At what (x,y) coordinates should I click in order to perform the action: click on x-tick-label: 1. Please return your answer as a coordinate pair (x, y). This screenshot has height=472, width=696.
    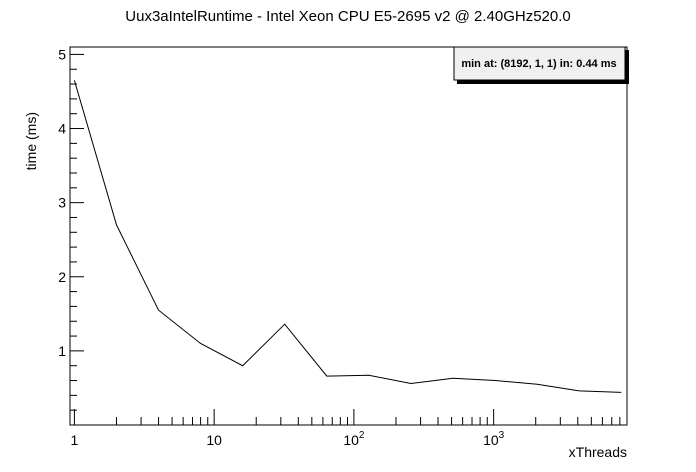
    Looking at the image, I should click on (75, 440).